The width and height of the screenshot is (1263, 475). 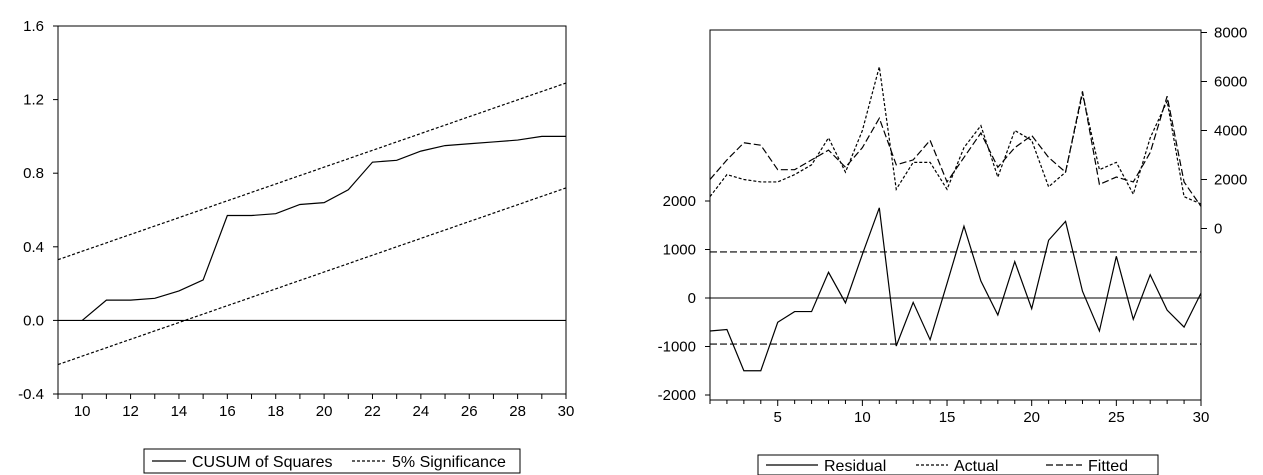 What do you see at coordinates (33, 173) in the screenshot?
I see `y-tick-label: 0.8` at bounding box center [33, 173].